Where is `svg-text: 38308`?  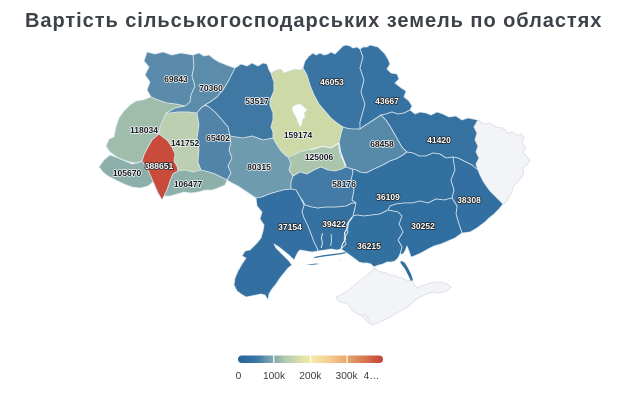
svg-text: 38308 is located at coordinates (469, 200).